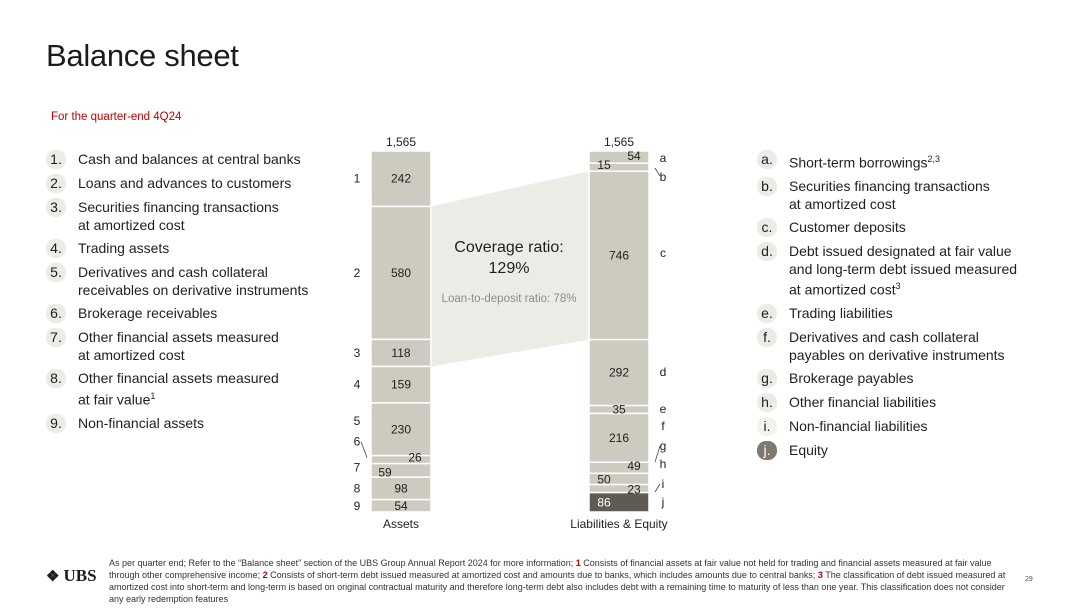 The height and width of the screenshot is (608, 1080). I want to click on liabilities-axis-label: Liabilities & Equity, so click(618, 524).